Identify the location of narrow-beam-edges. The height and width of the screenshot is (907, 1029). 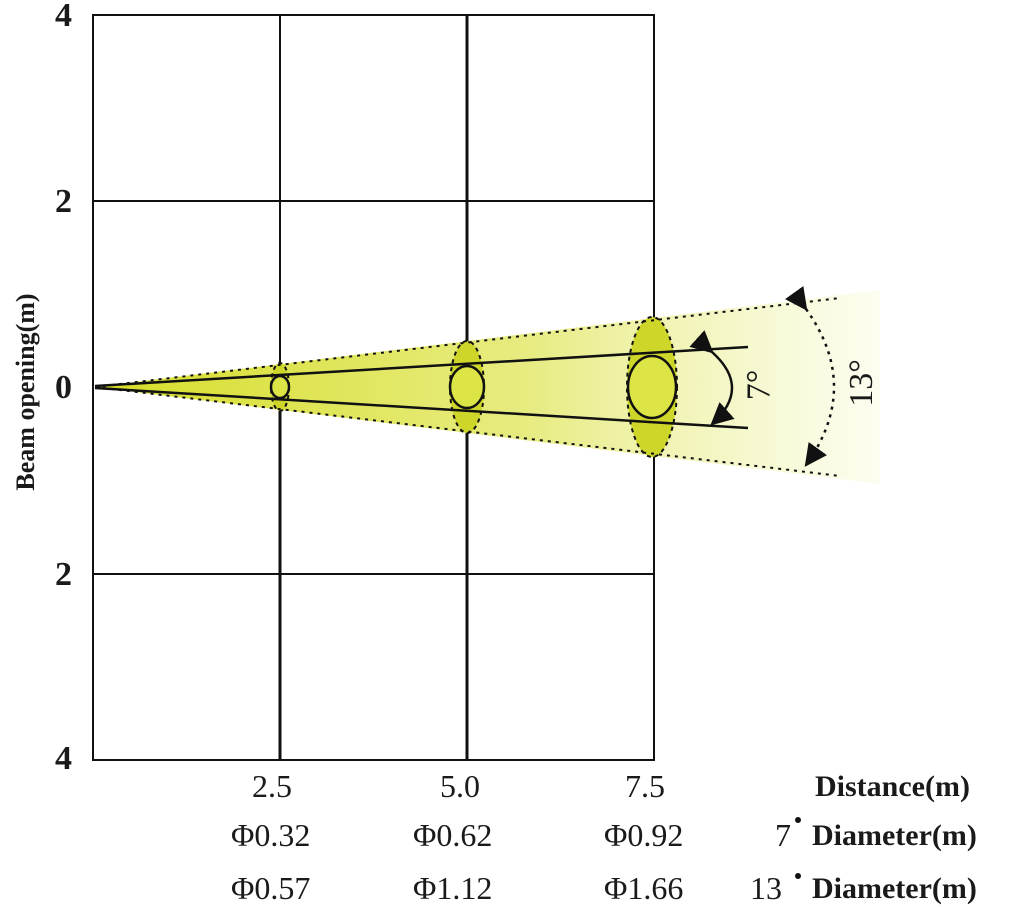
(421, 387).